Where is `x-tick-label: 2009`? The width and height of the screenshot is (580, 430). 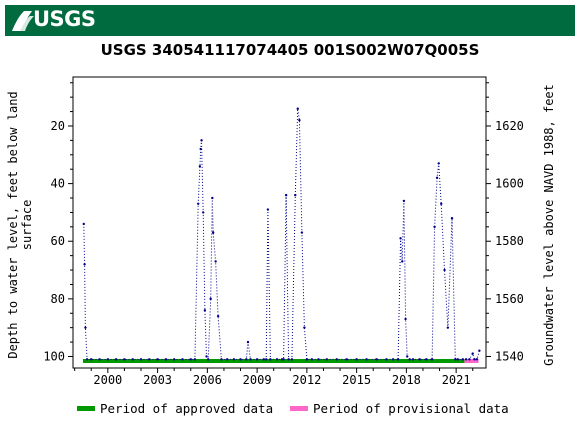 x-tick-label: 2009 is located at coordinates (257, 380).